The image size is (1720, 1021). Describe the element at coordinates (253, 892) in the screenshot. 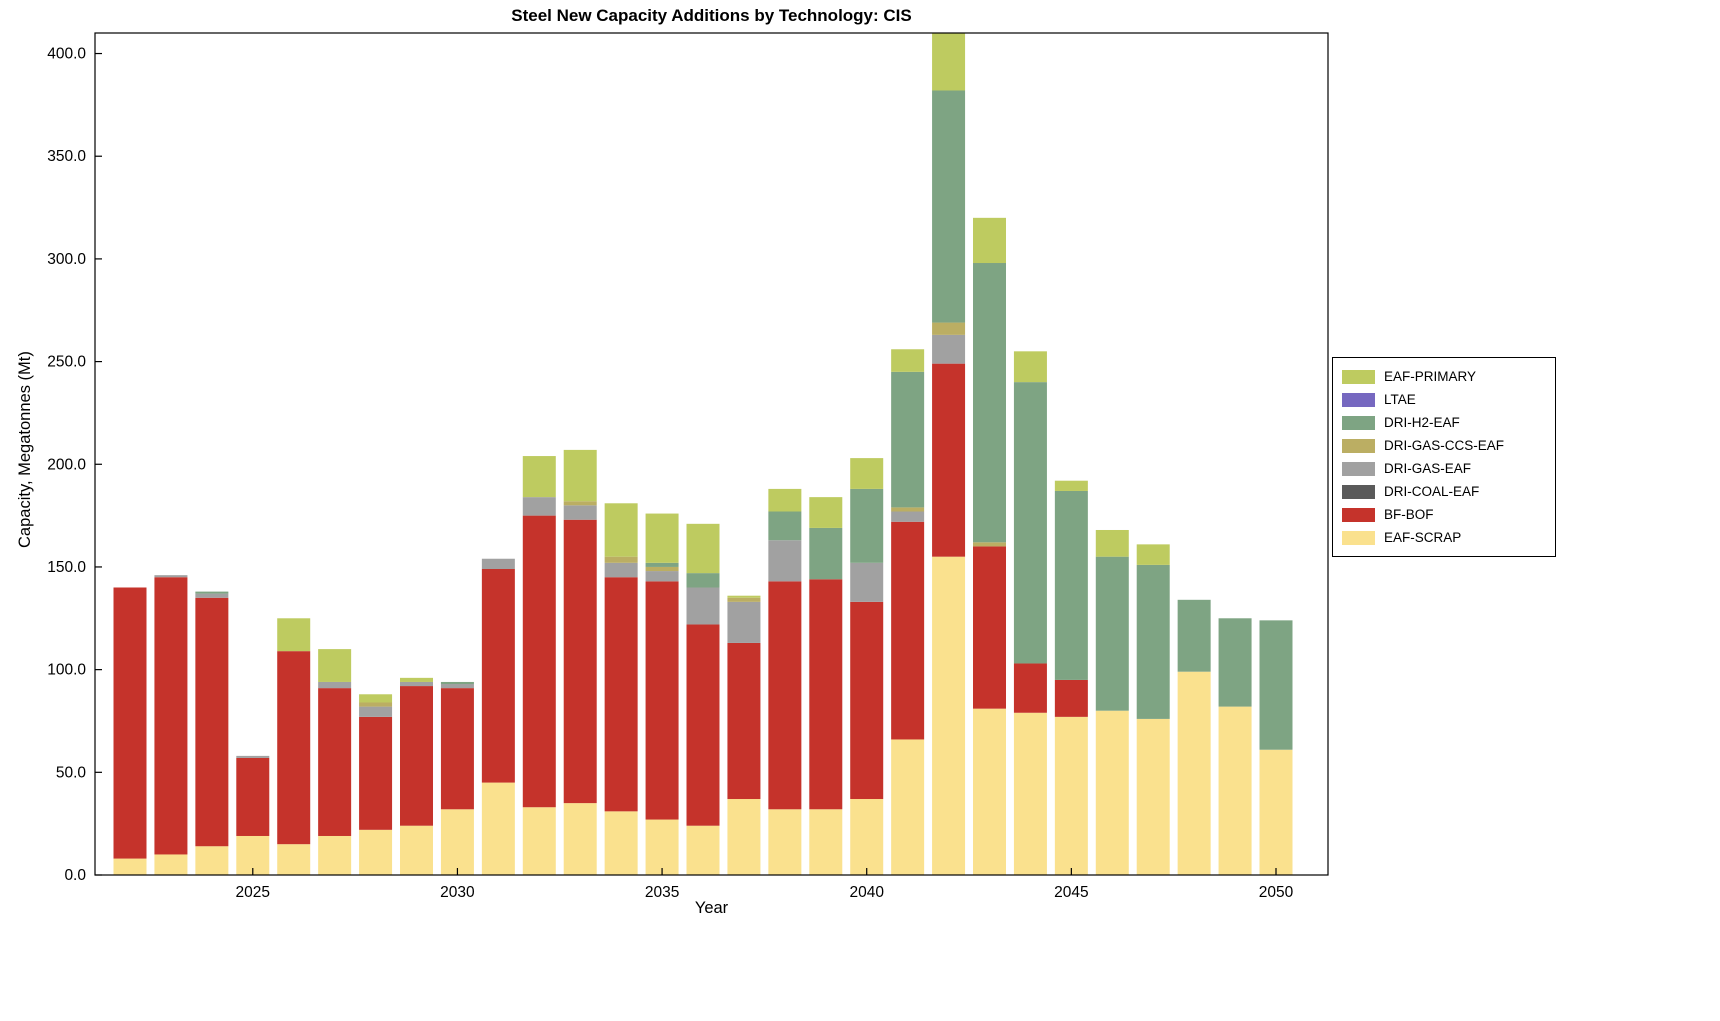

I see `x-tick-label: 2025` at that location.